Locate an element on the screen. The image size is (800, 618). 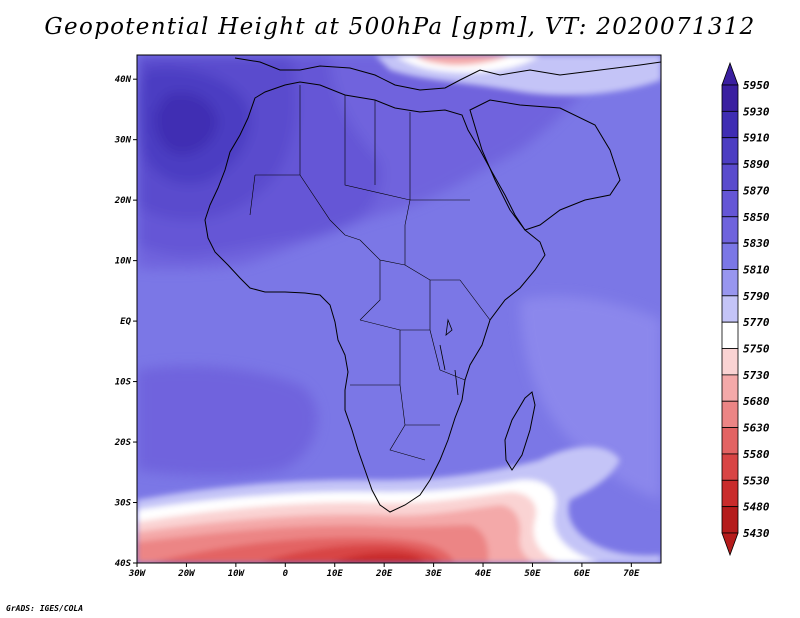
lakes is located at coordinates (449, 357).